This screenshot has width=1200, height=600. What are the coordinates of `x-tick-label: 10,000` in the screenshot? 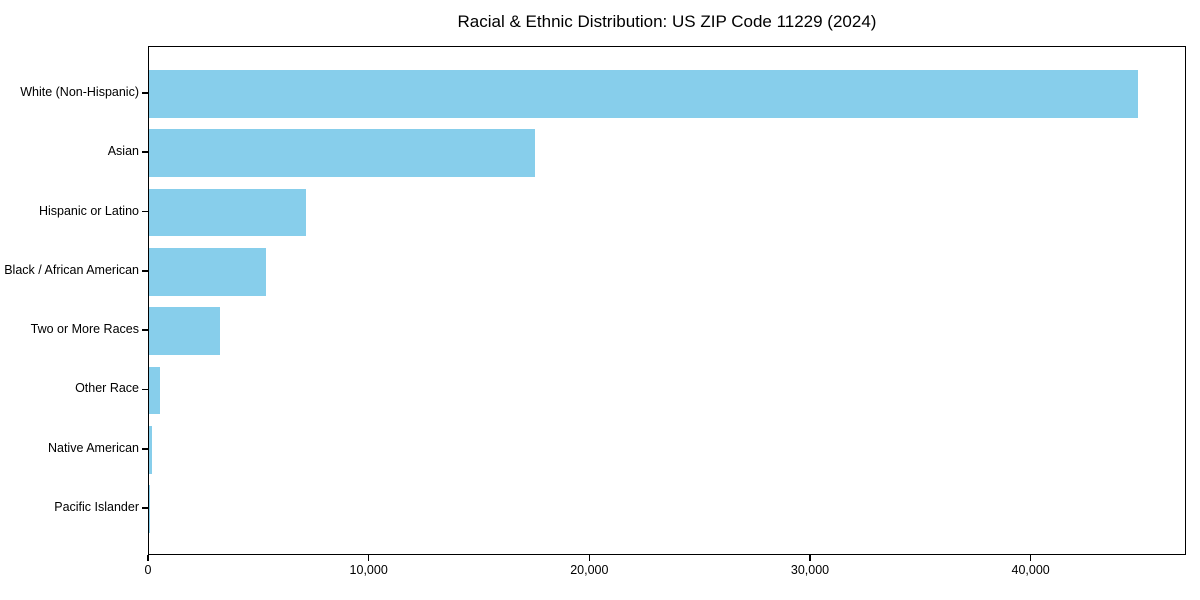 It's located at (368, 570).